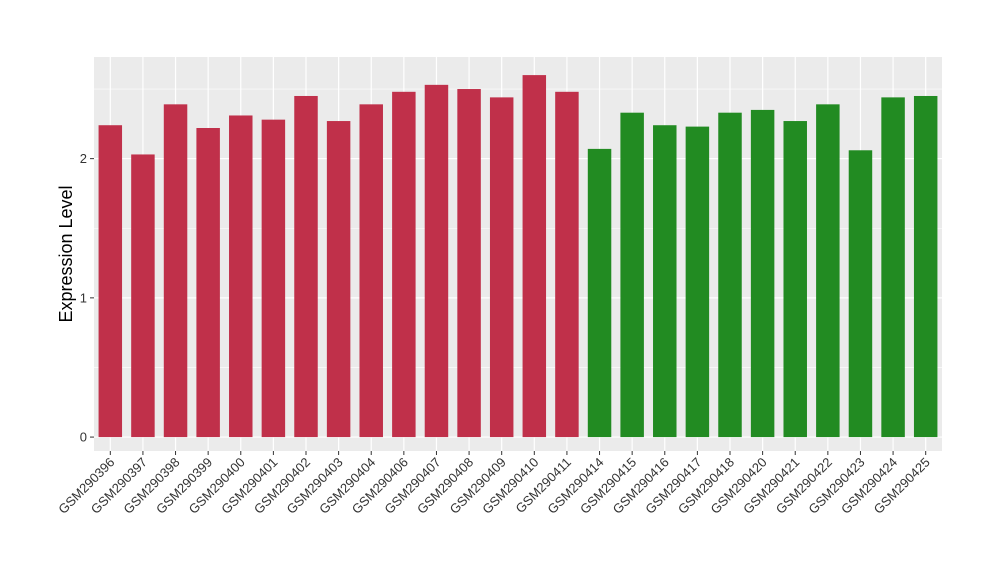 This screenshot has width=1000, height=580. I want to click on bar-gsm290396, so click(110, 281).